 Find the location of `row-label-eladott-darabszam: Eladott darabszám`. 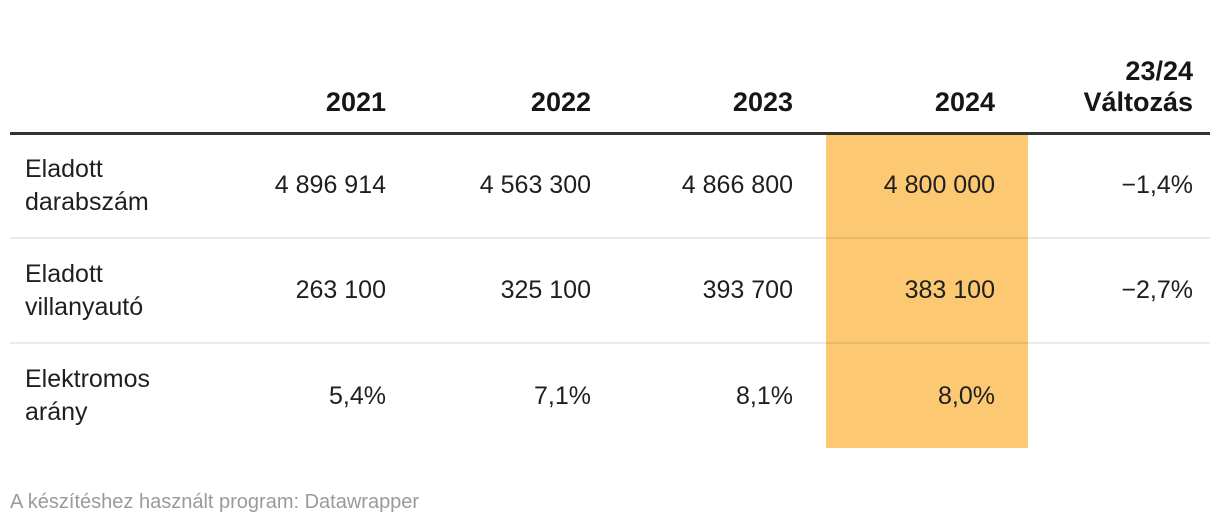

row-label-eladott-darabszam: Eladott darabszám is located at coordinates (87, 185).